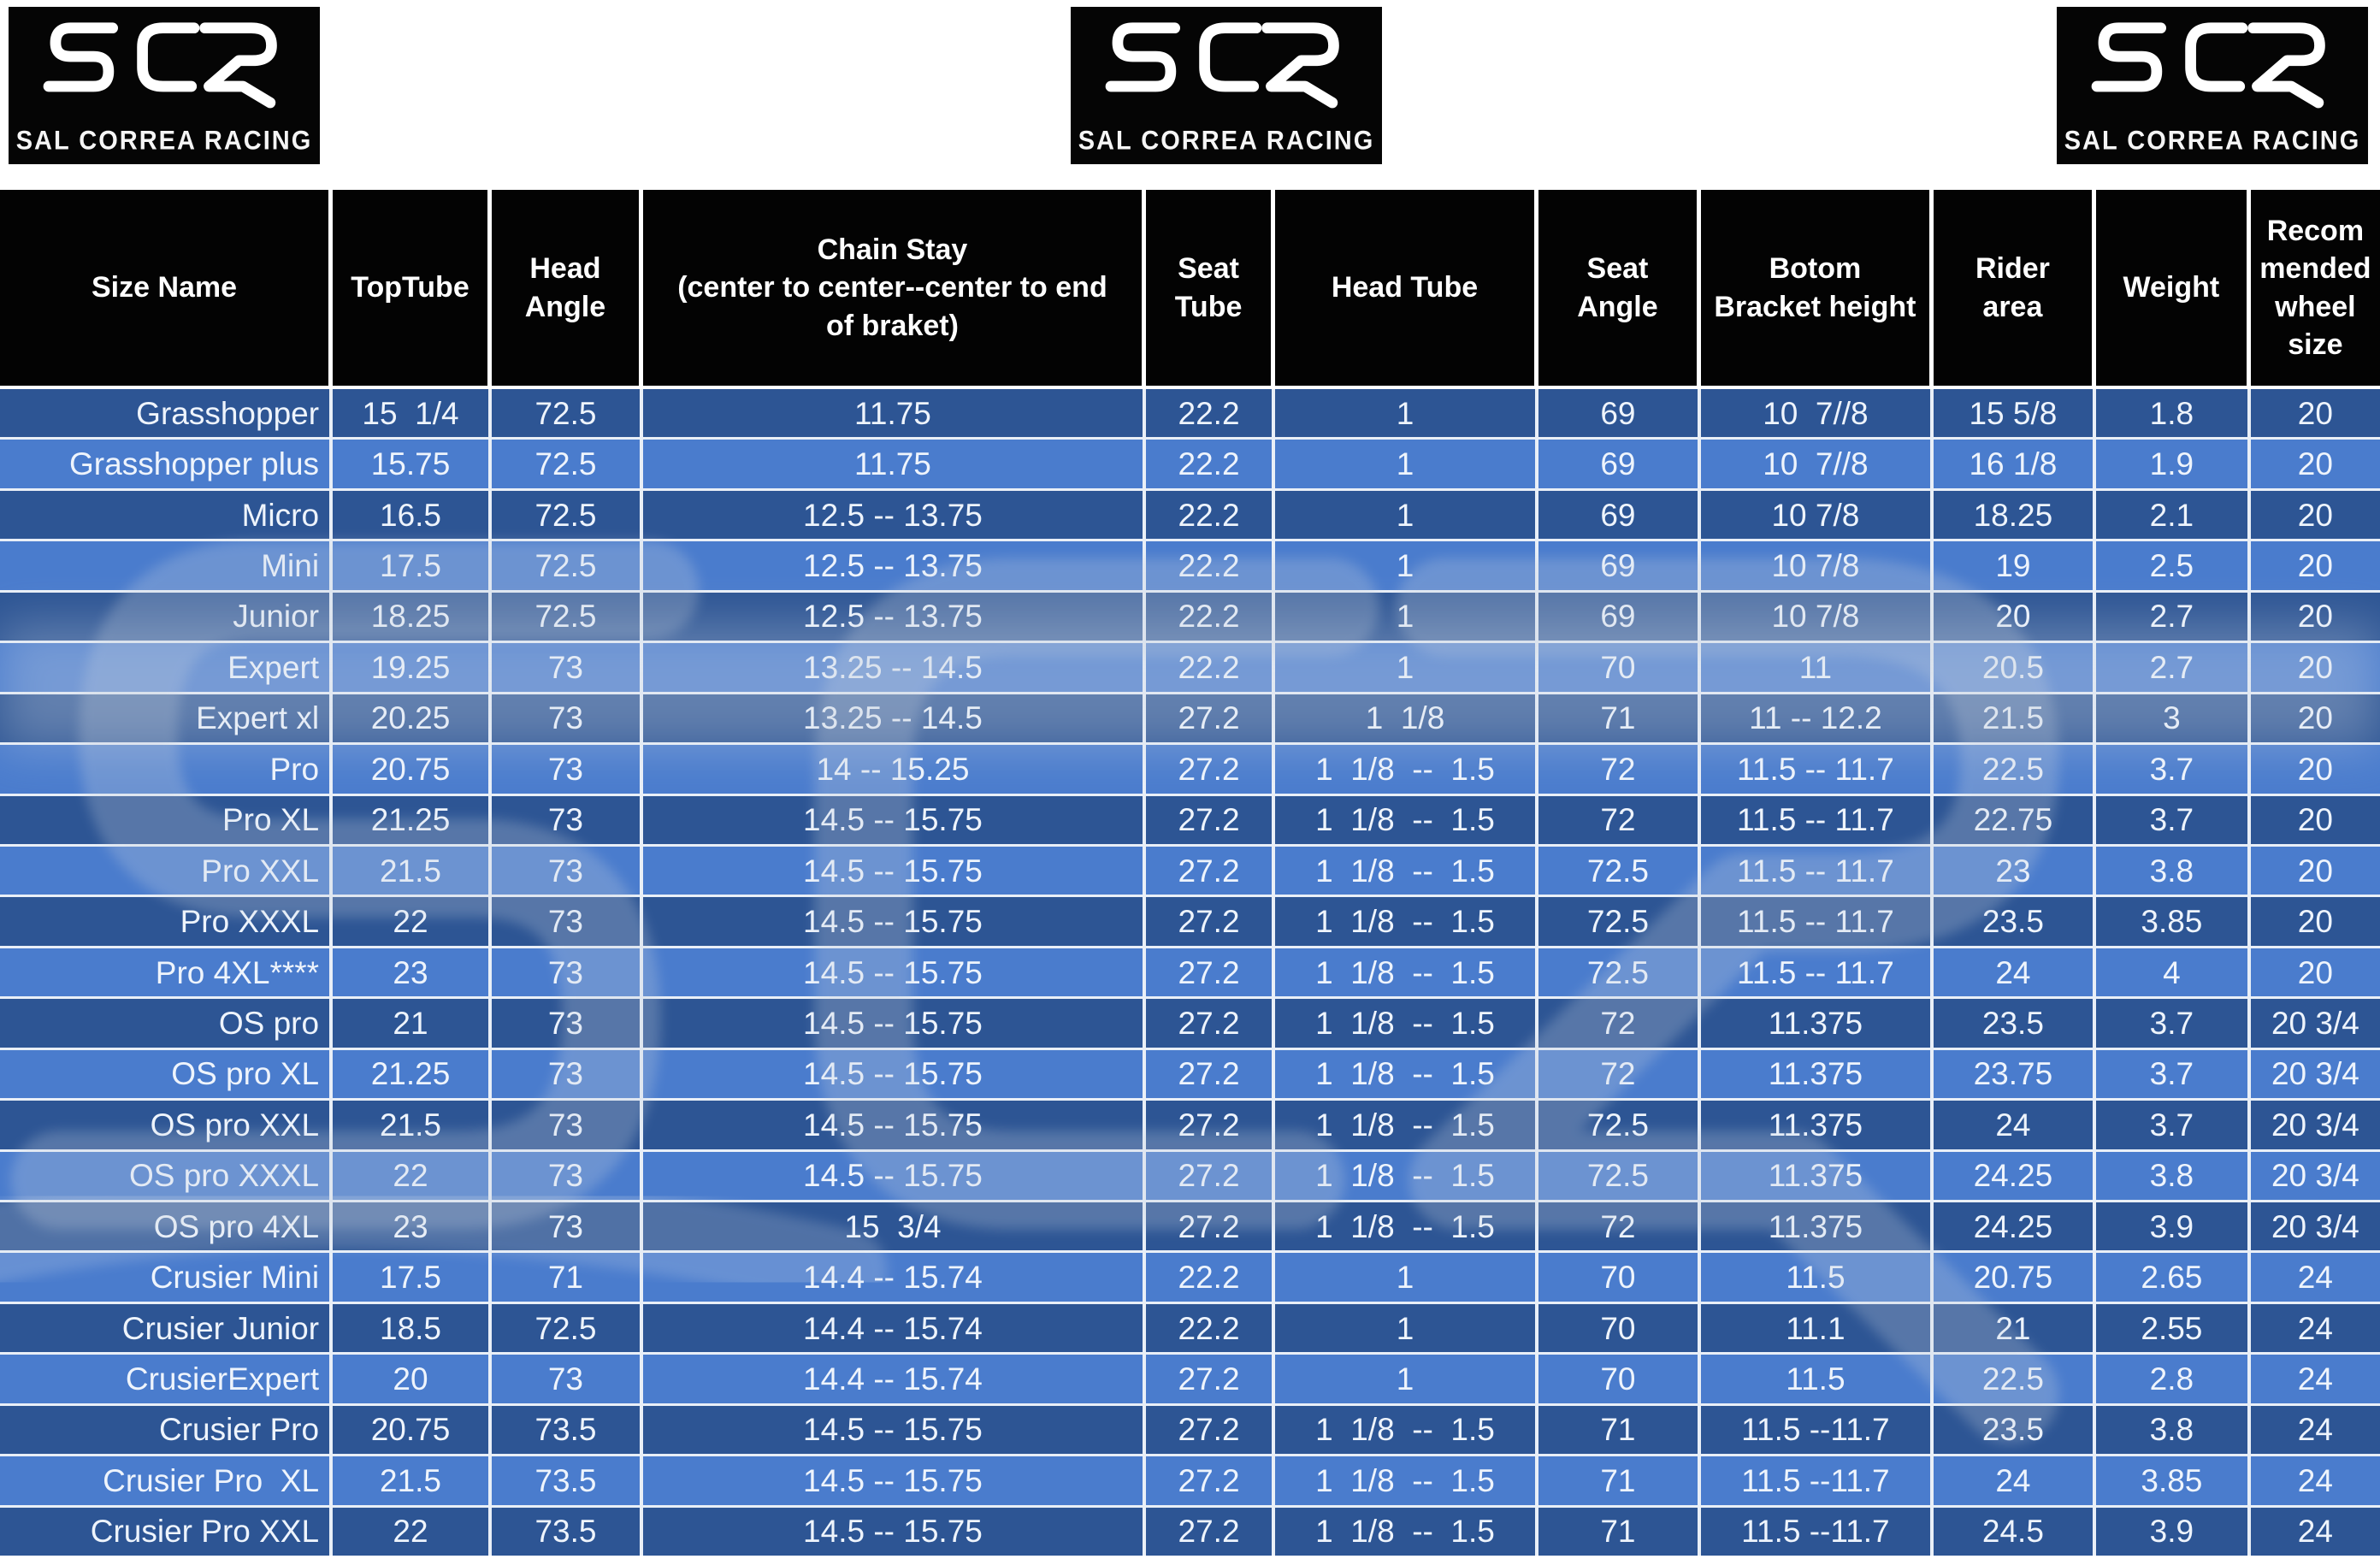  Describe the element at coordinates (2015, 1074) in the screenshot. I see `cell-rider-area: 23.75` at that location.